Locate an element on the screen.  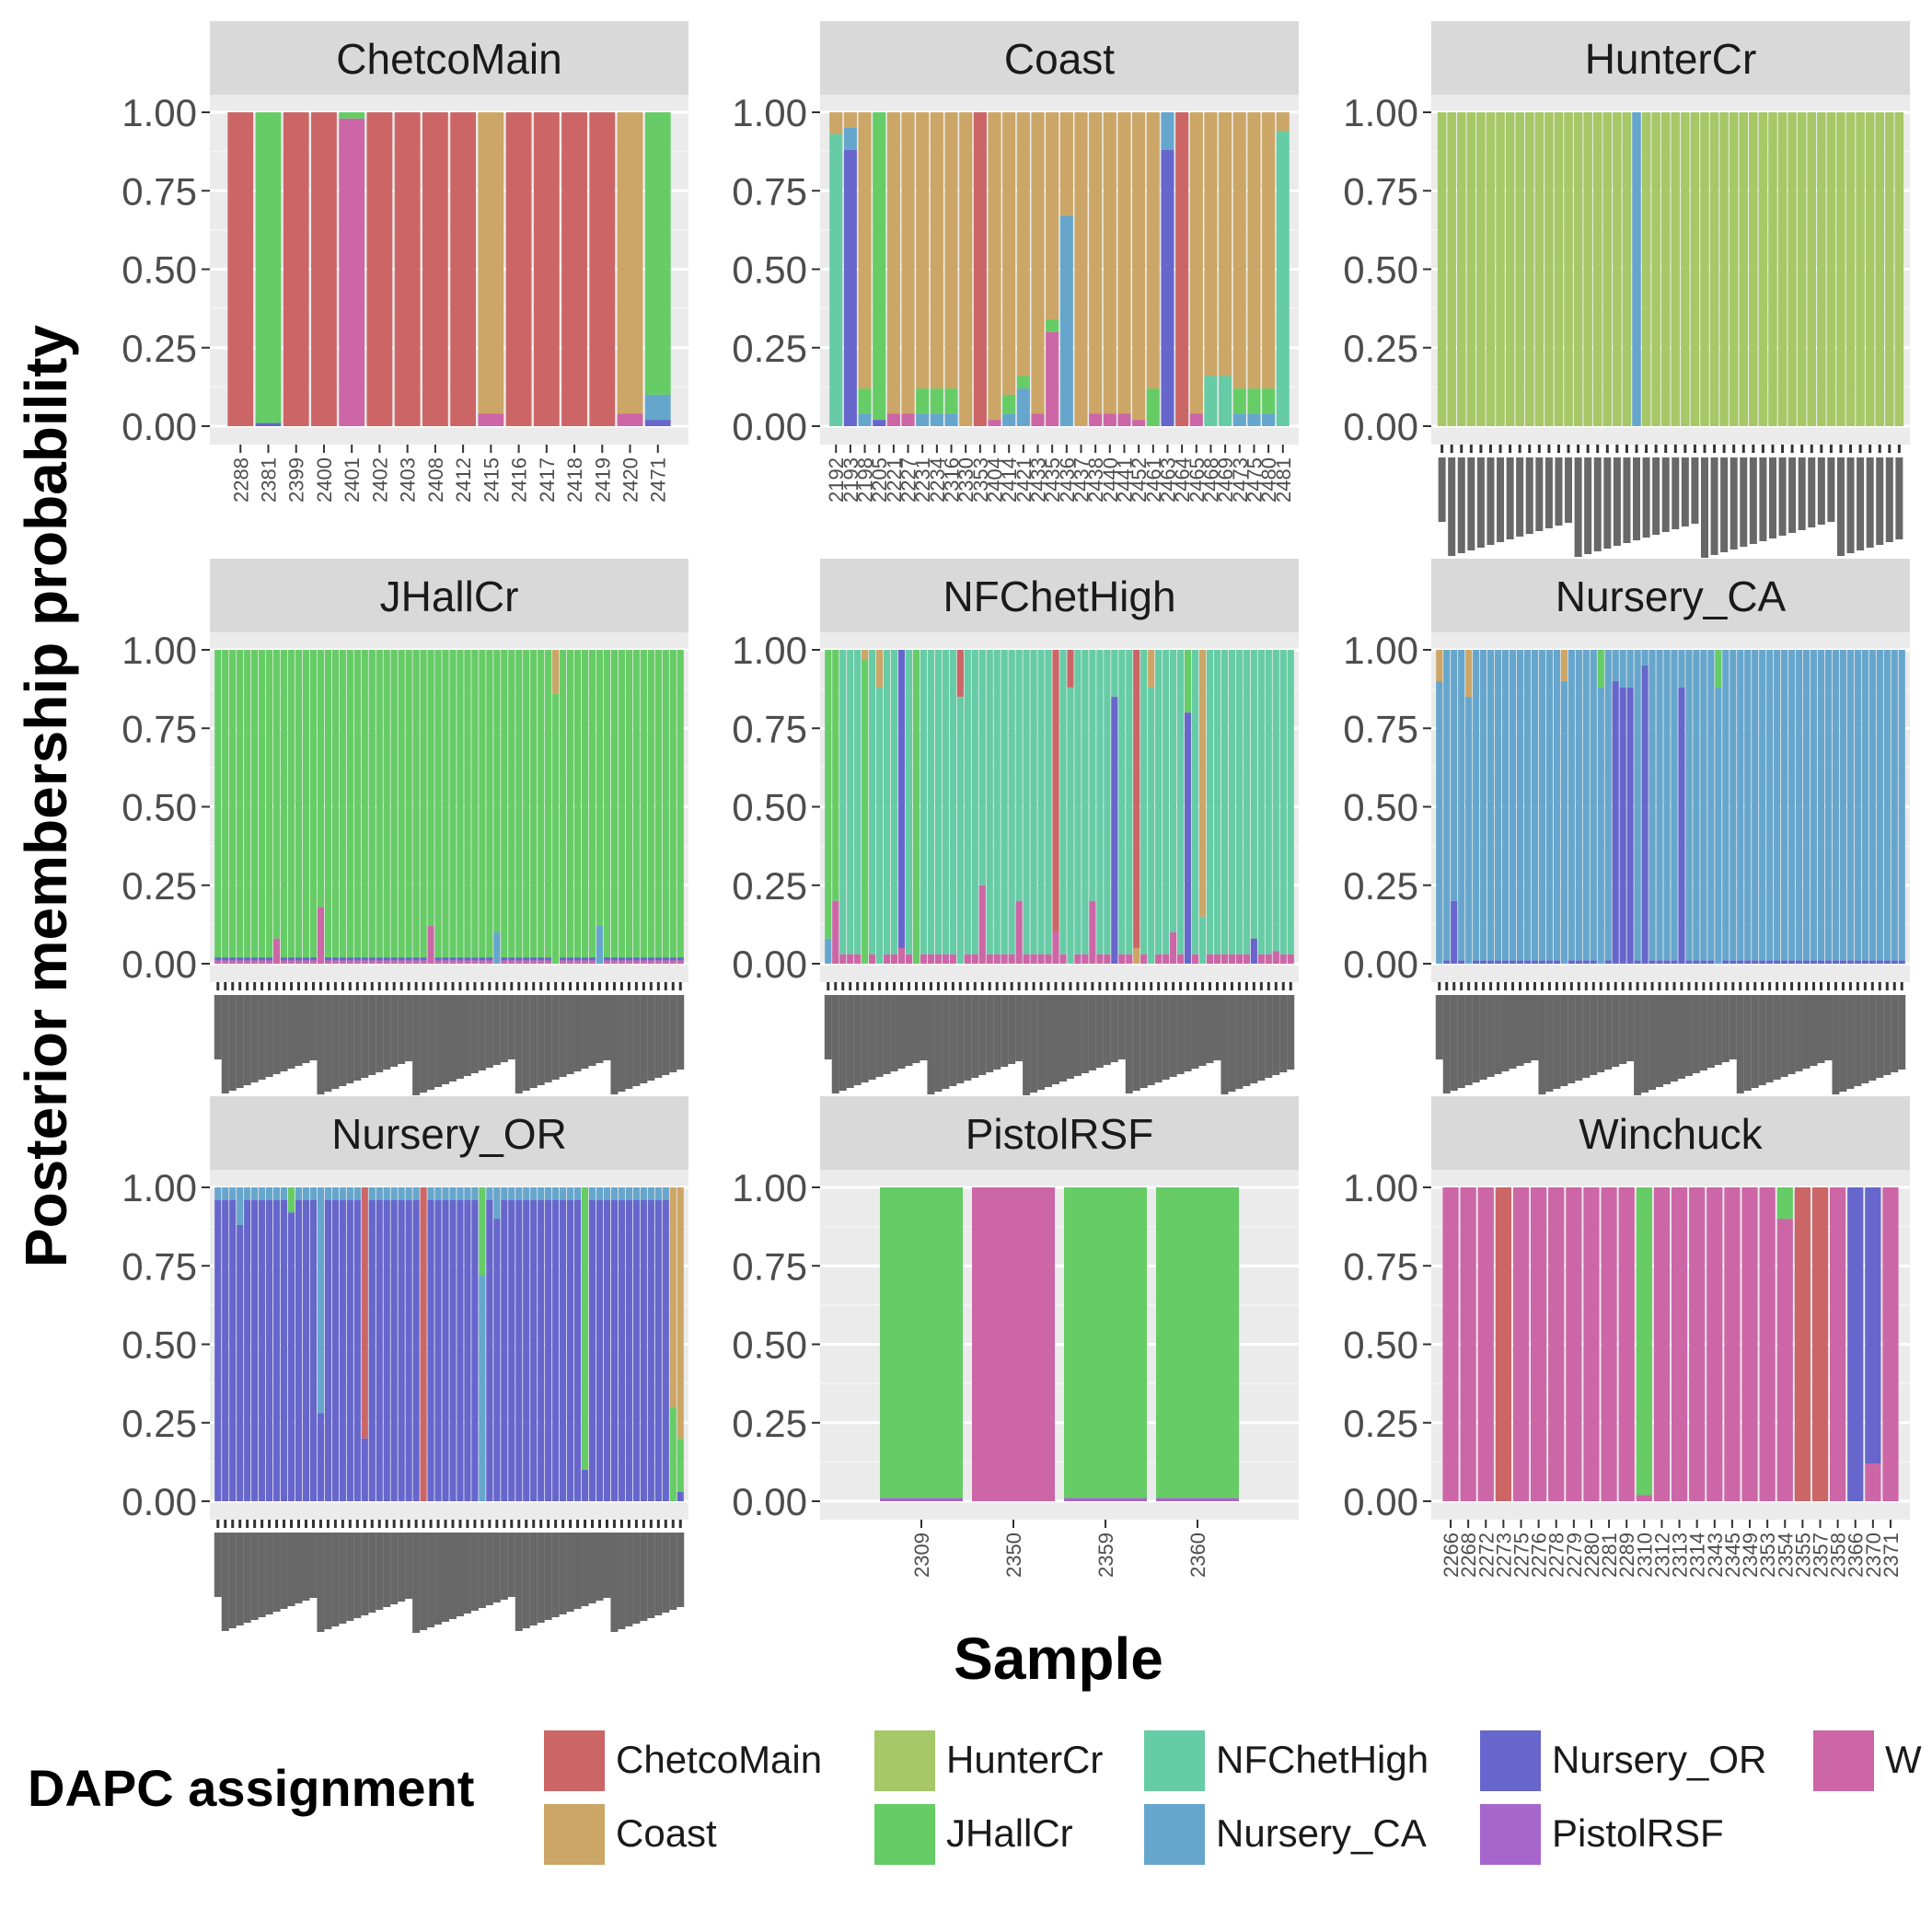
y-tick-label: 0.50 is located at coordinates (1380, 1346).